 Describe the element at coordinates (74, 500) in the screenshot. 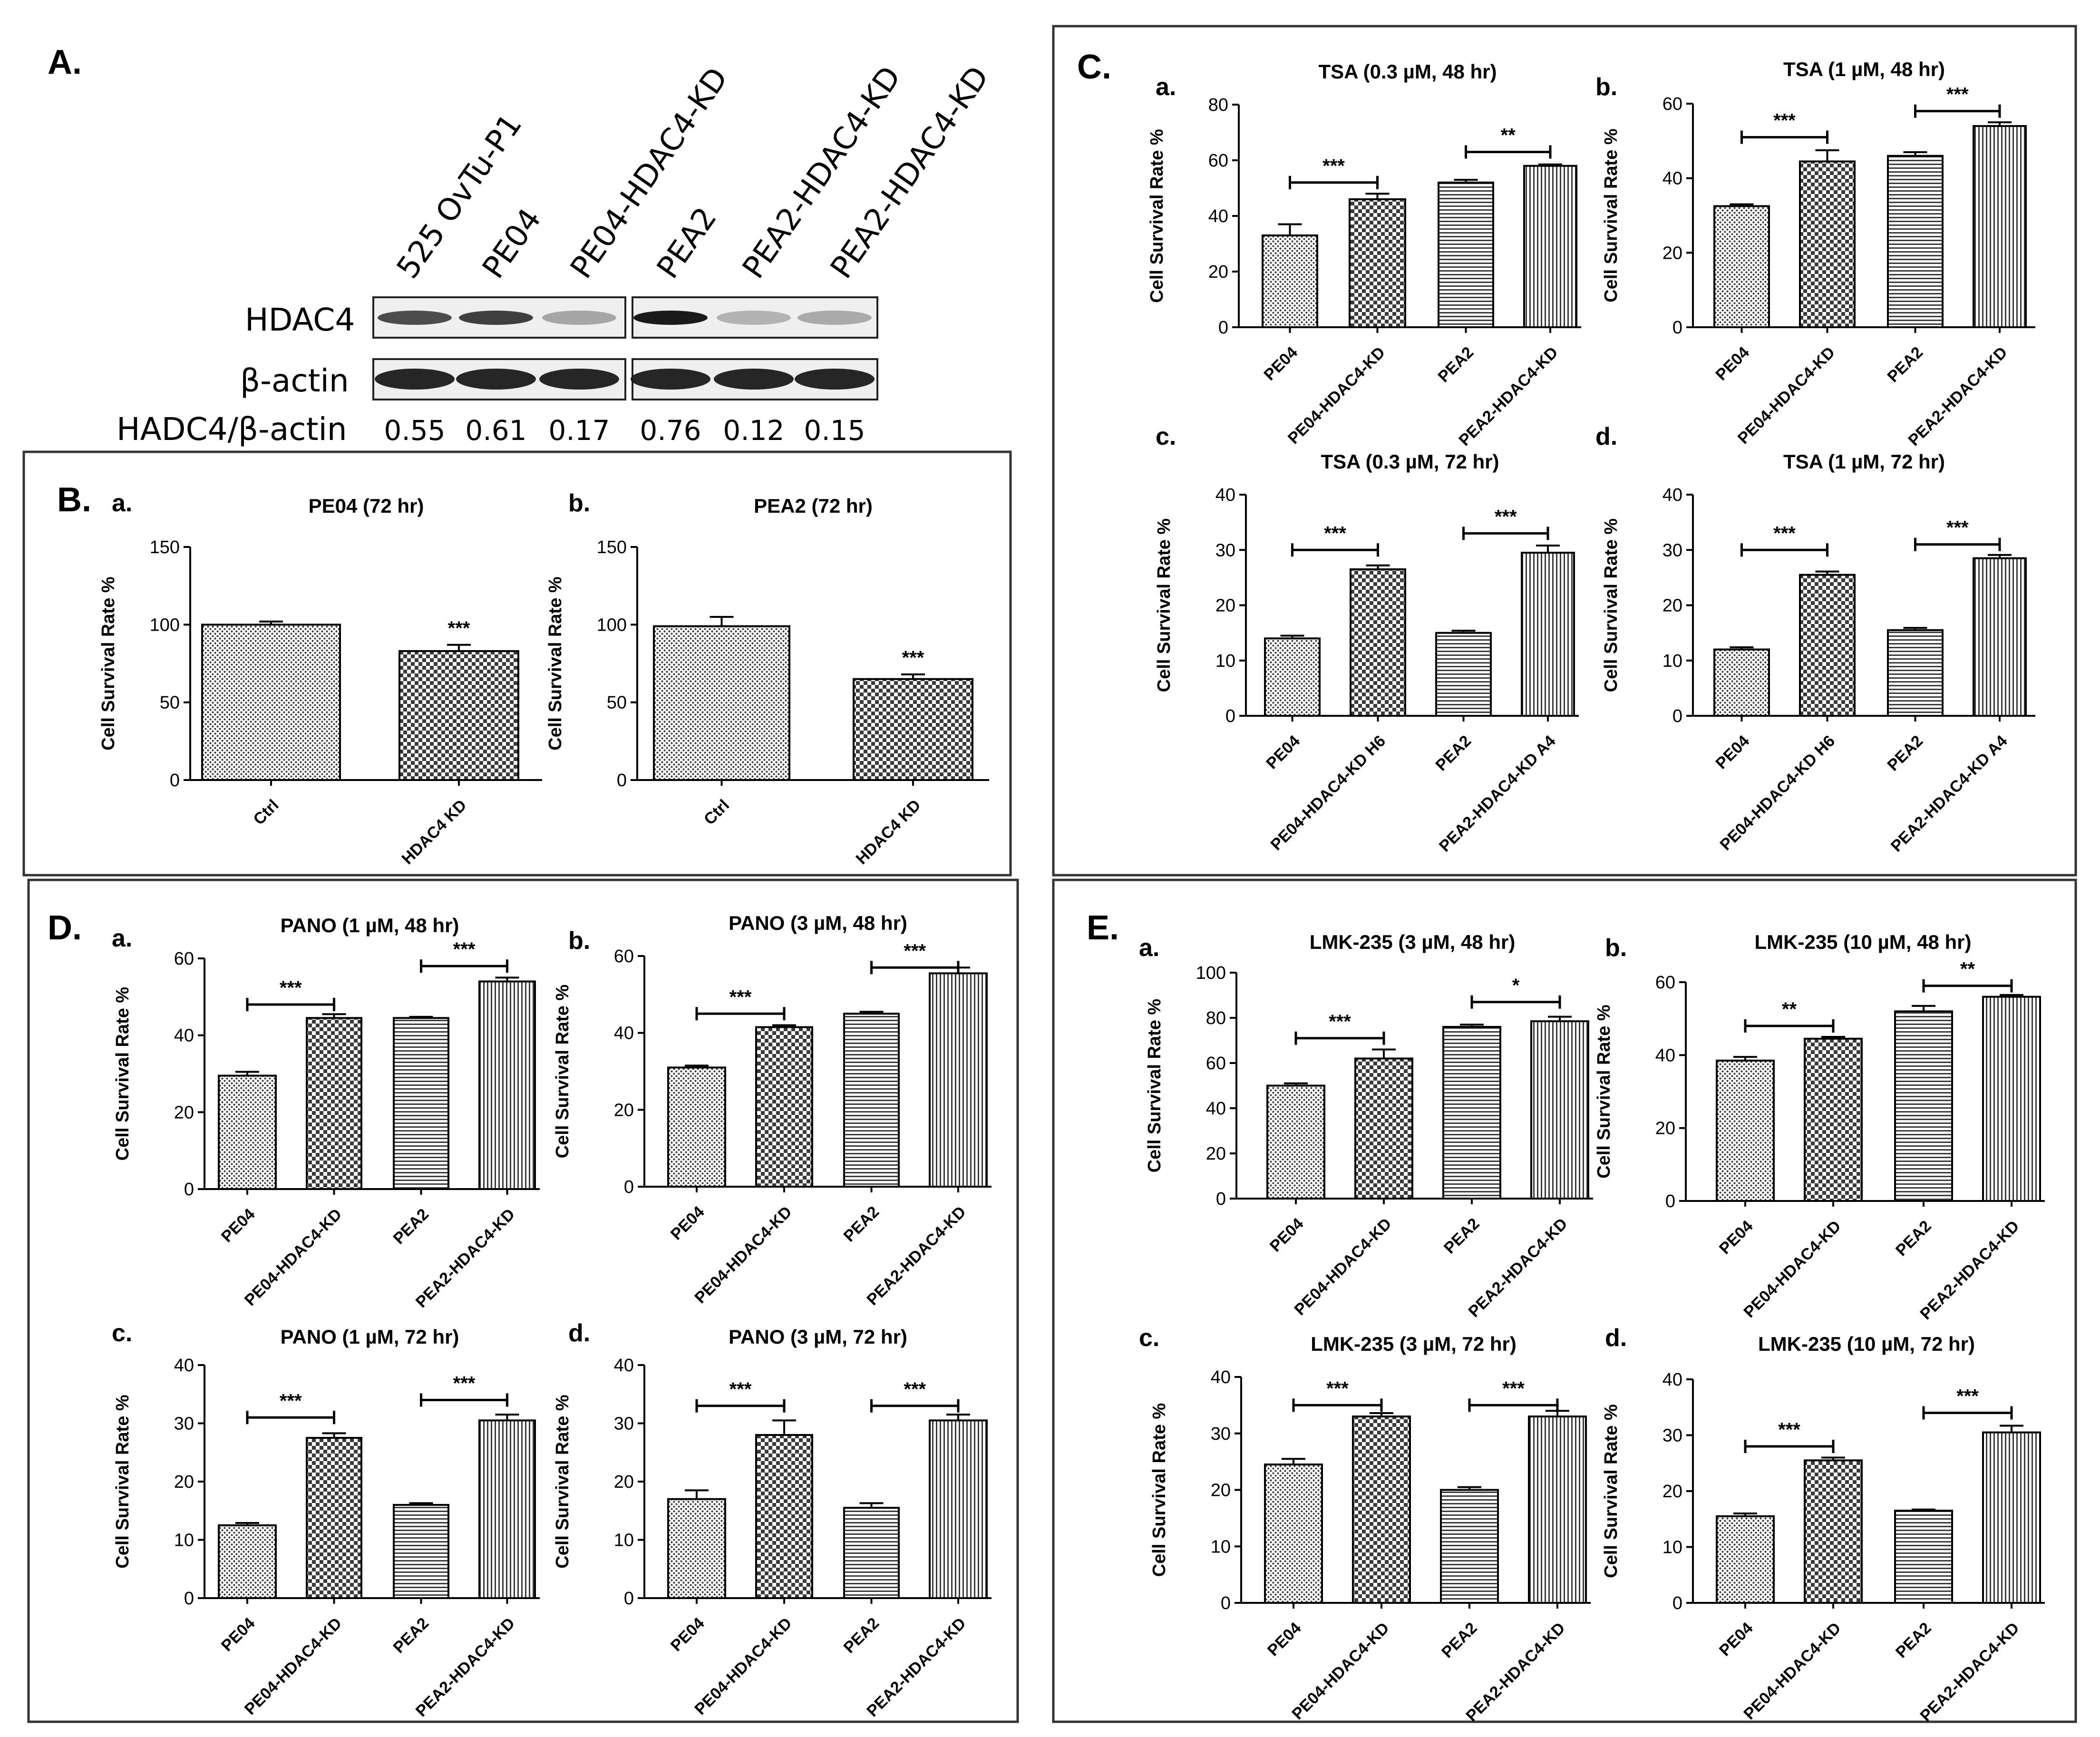

I see `panel-letter-B: B.` at that location.